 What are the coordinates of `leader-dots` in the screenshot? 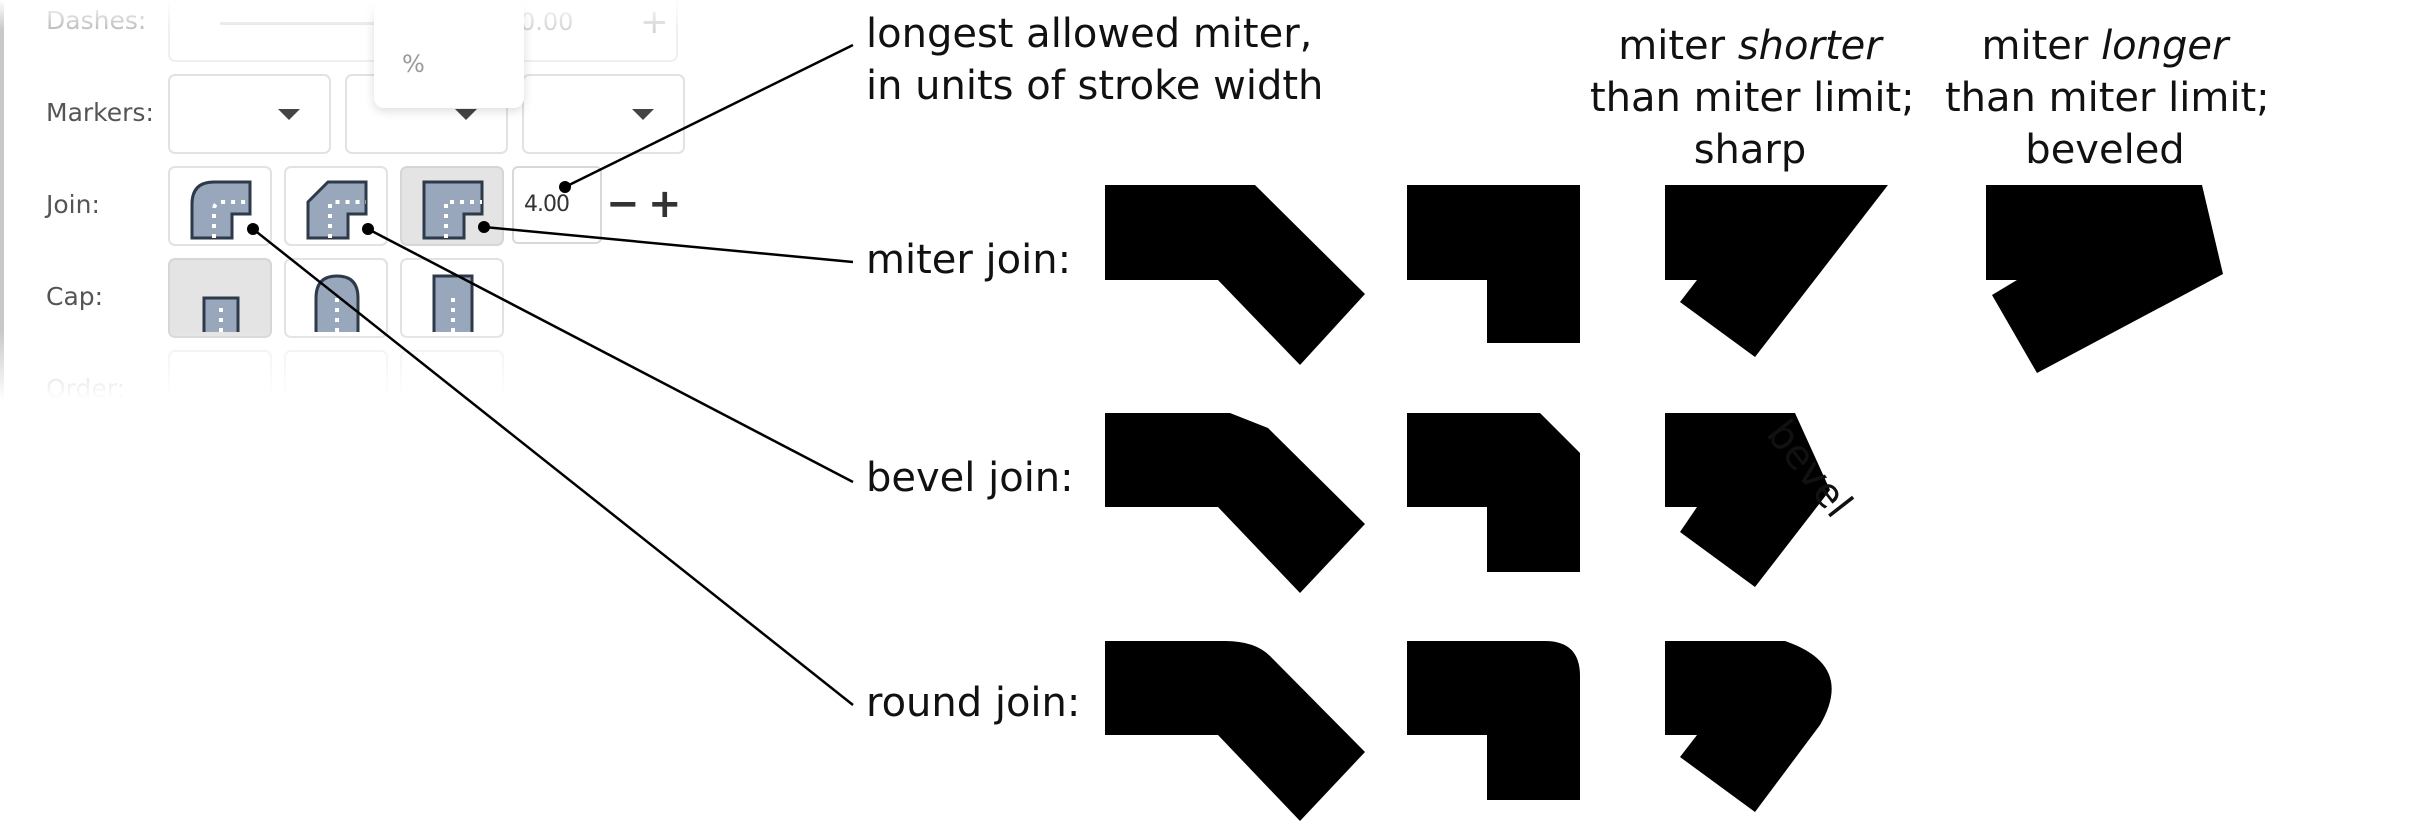 It's located at (409, 208).